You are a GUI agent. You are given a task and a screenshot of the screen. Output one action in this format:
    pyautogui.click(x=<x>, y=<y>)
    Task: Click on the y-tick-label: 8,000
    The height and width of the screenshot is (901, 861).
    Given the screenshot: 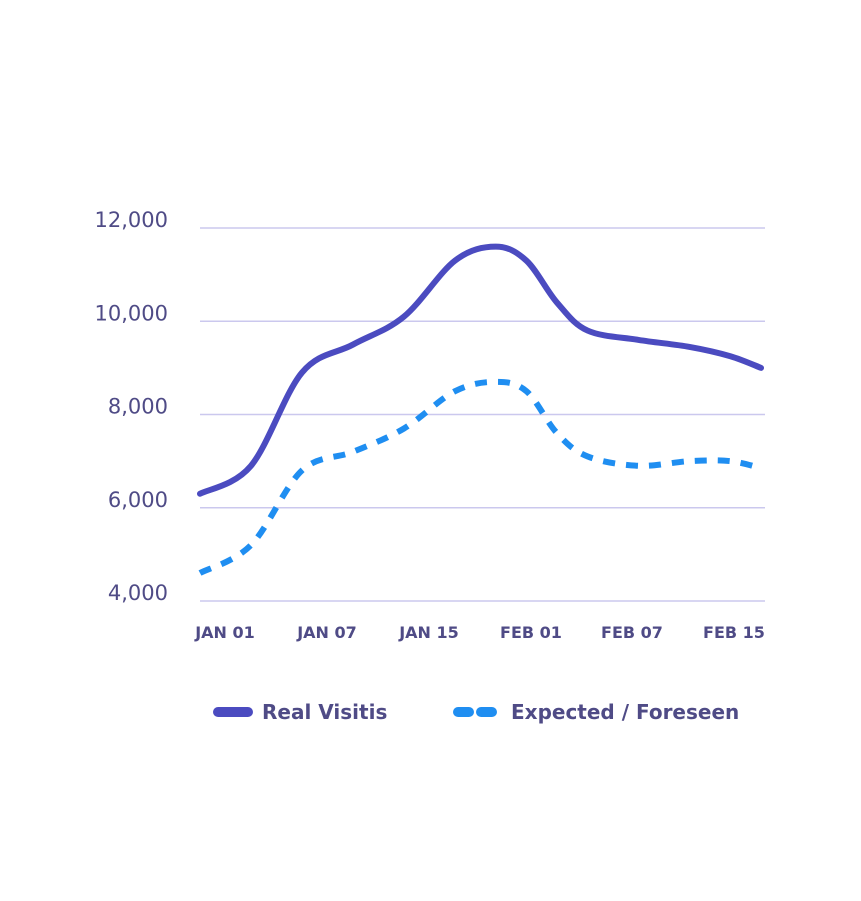 What is the action you would take?
    pyautogui.click(x=138, y=407)
    